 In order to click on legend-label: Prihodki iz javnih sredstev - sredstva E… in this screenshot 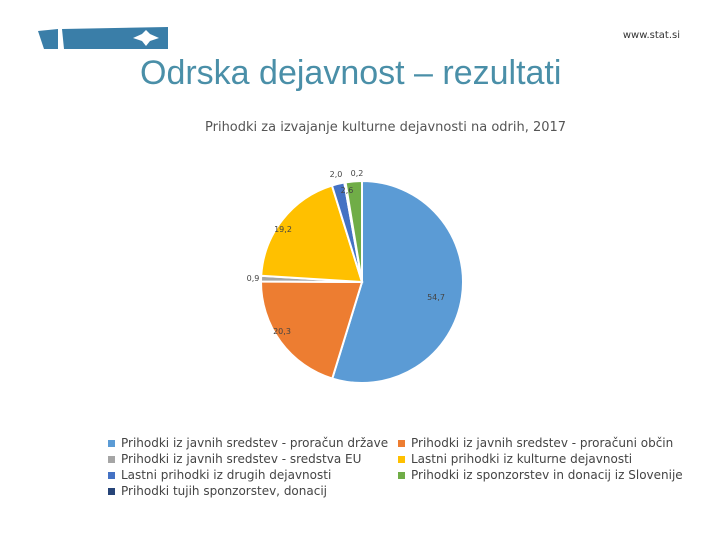, I will do `click(241, 459)`.